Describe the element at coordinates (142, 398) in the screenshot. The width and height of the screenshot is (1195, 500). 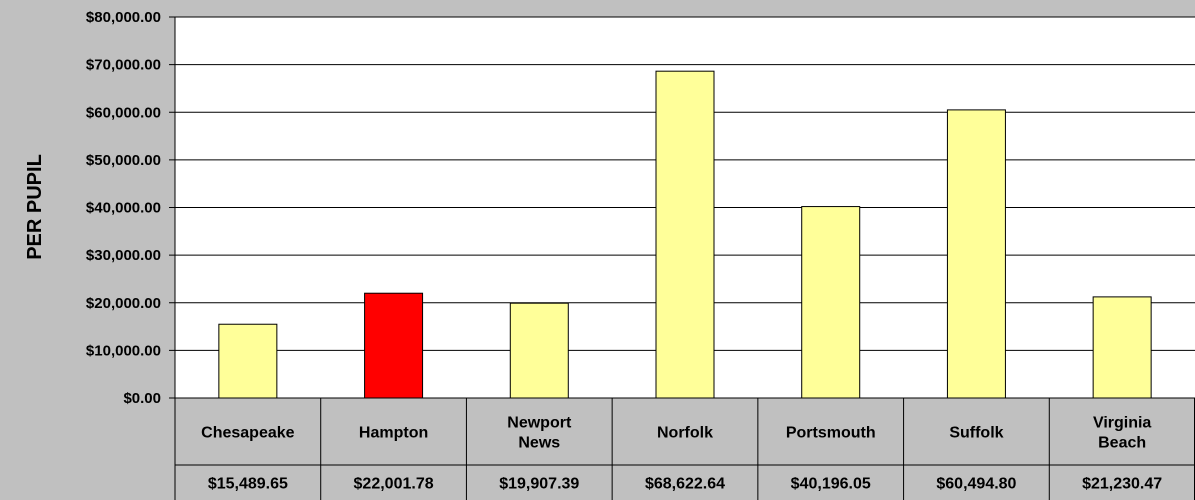
I see `y-tick-label: $0.00` at that location.